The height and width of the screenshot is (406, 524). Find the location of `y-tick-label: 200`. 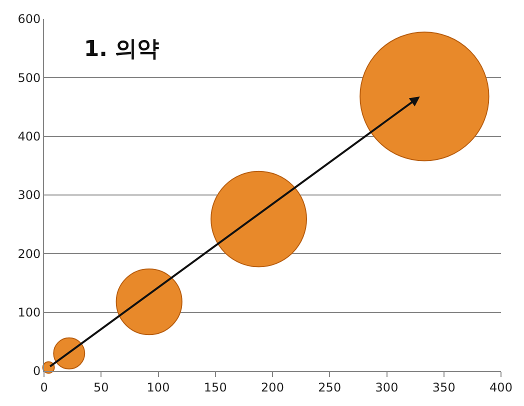

y-tick-label: 200 is located at coordinates (29, 253).